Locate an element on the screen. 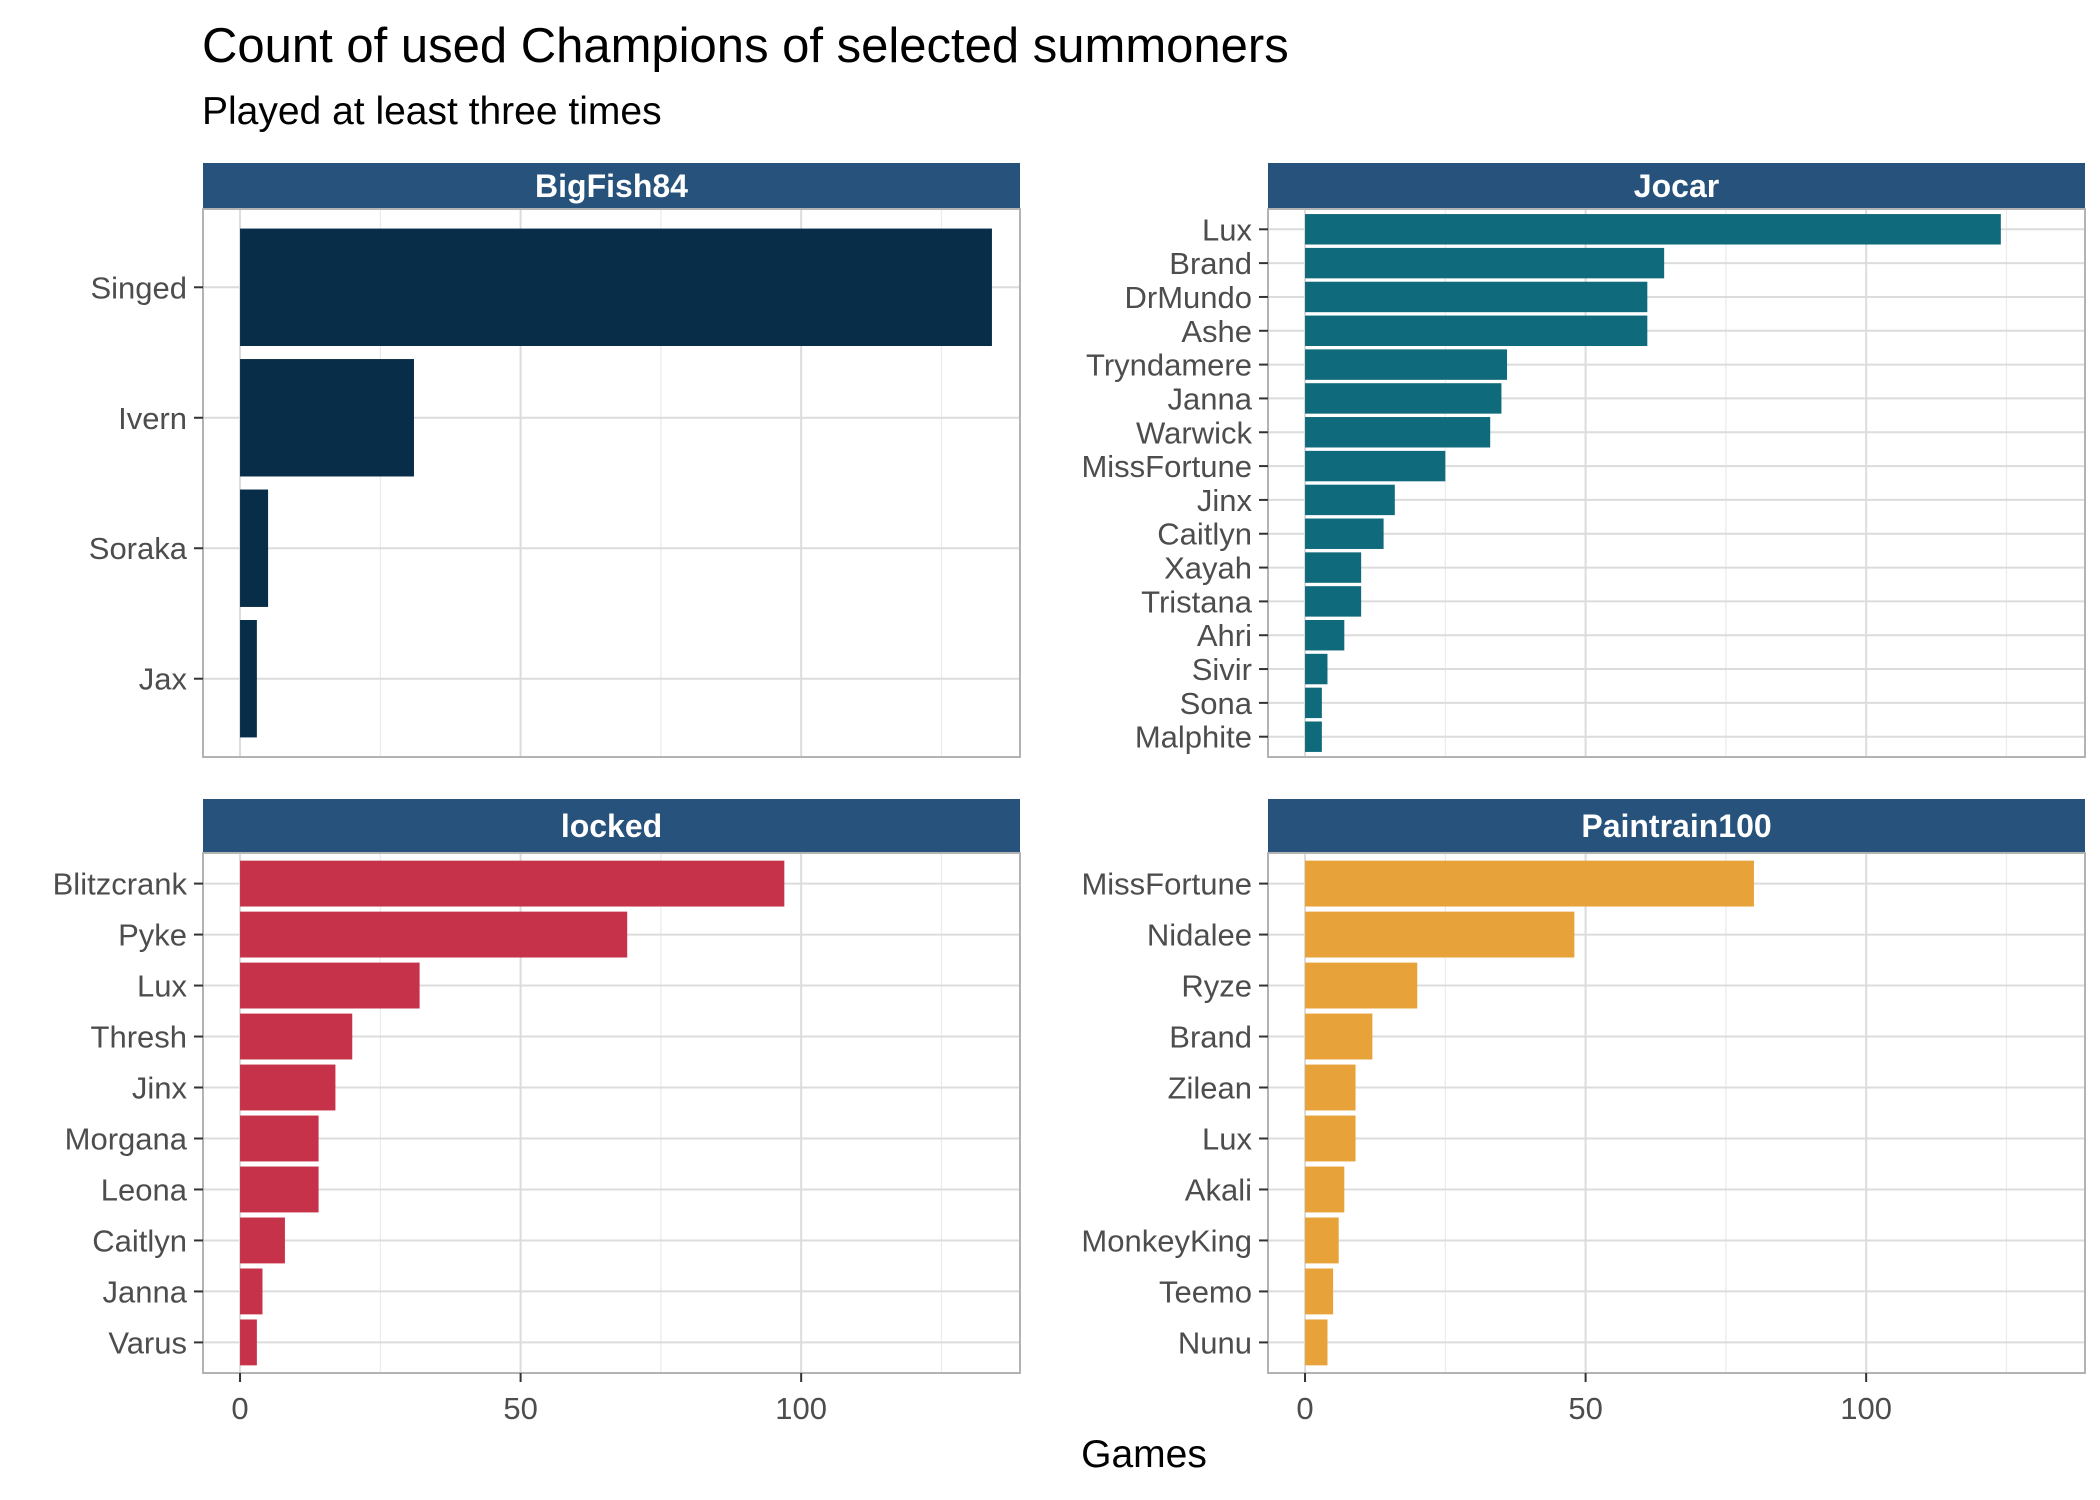  bar-Pyke is located at coordinates (434, 934).